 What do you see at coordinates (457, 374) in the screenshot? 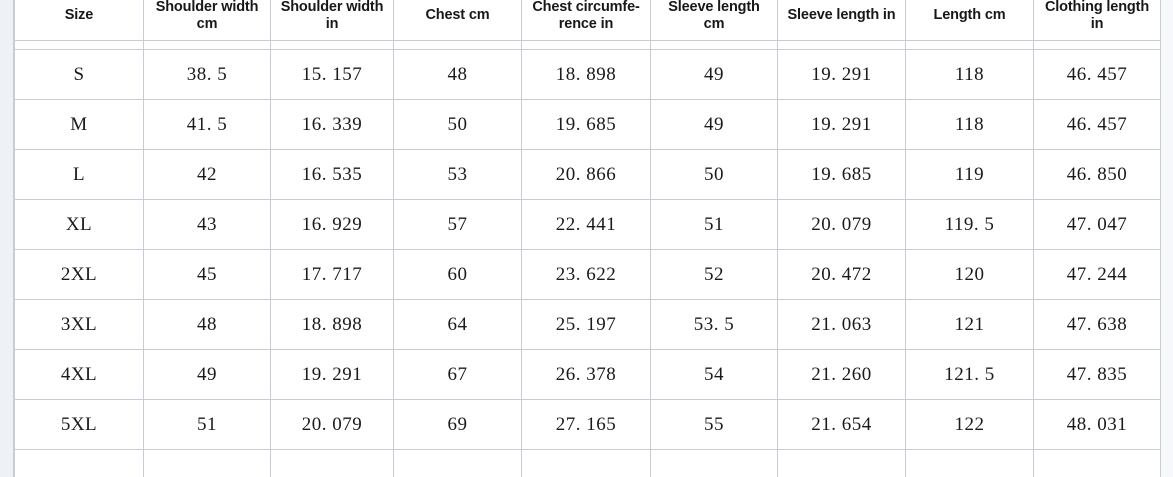
I see `measurement-cell: 67` at bounding box center [457, 374].